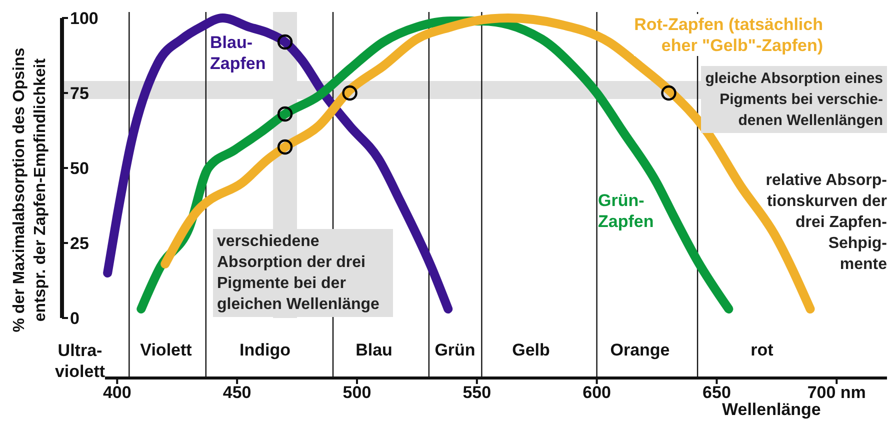  Describe the element at coordinates (298, 273) in the screenshot. I see `annotation: verschiedene Absorption der drei Pigmente bei der gleichen Wellenlänge` at that location.